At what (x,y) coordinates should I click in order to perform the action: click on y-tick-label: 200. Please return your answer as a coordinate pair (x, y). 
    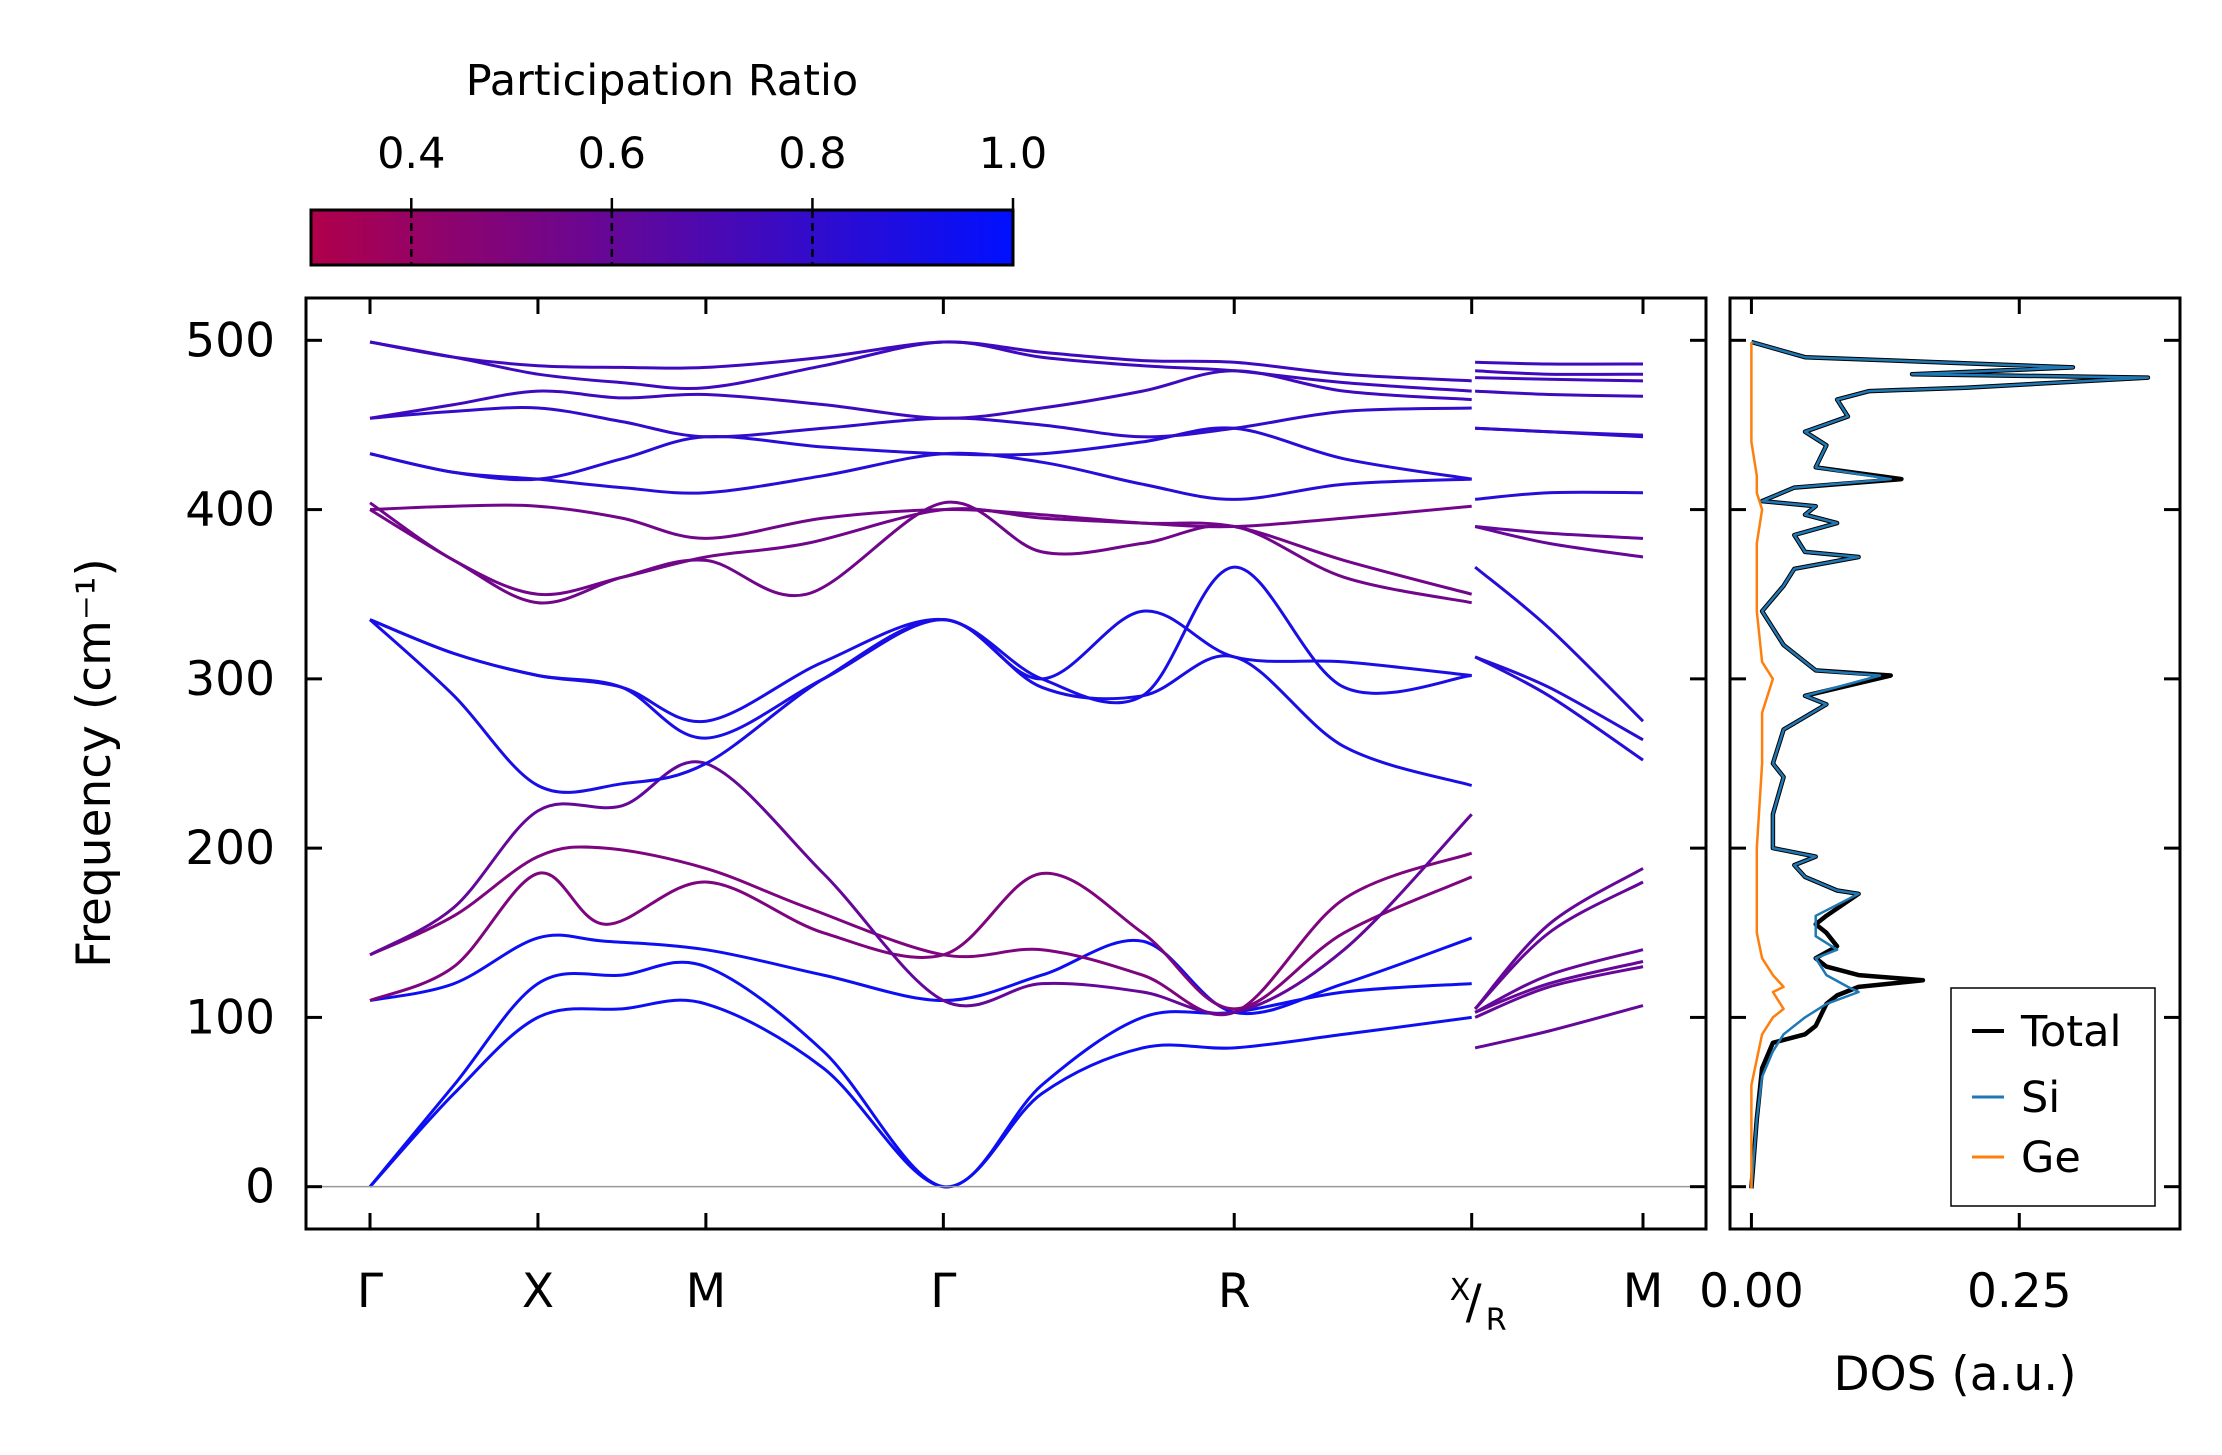
    Looking at the image, I should click on (230, 848).